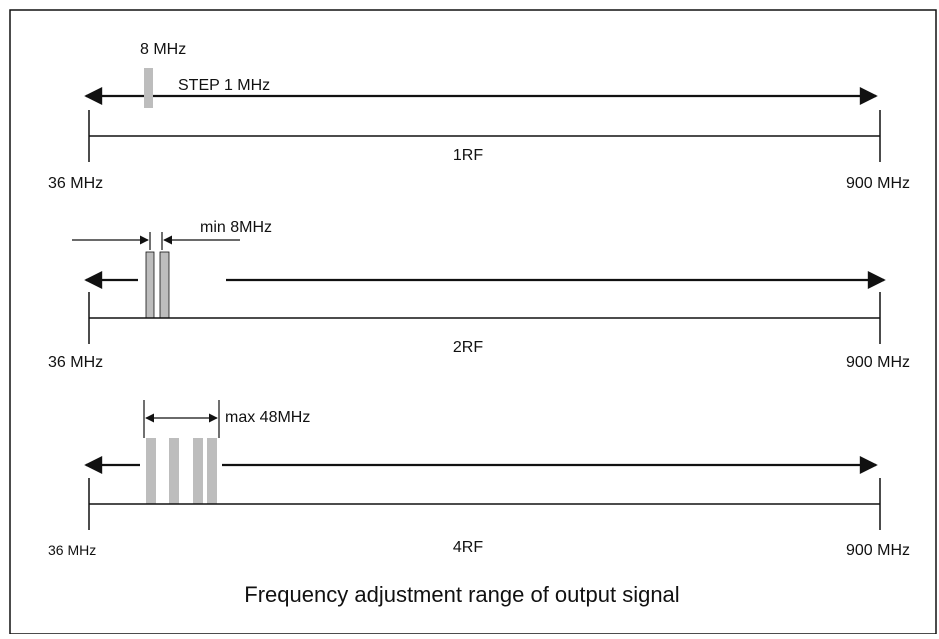 The image size is (939, 639). What do you see at coordinates (267, 417) in the screenshot?
I see `span-label: max 48MHz` at bounding box center [267, 417].